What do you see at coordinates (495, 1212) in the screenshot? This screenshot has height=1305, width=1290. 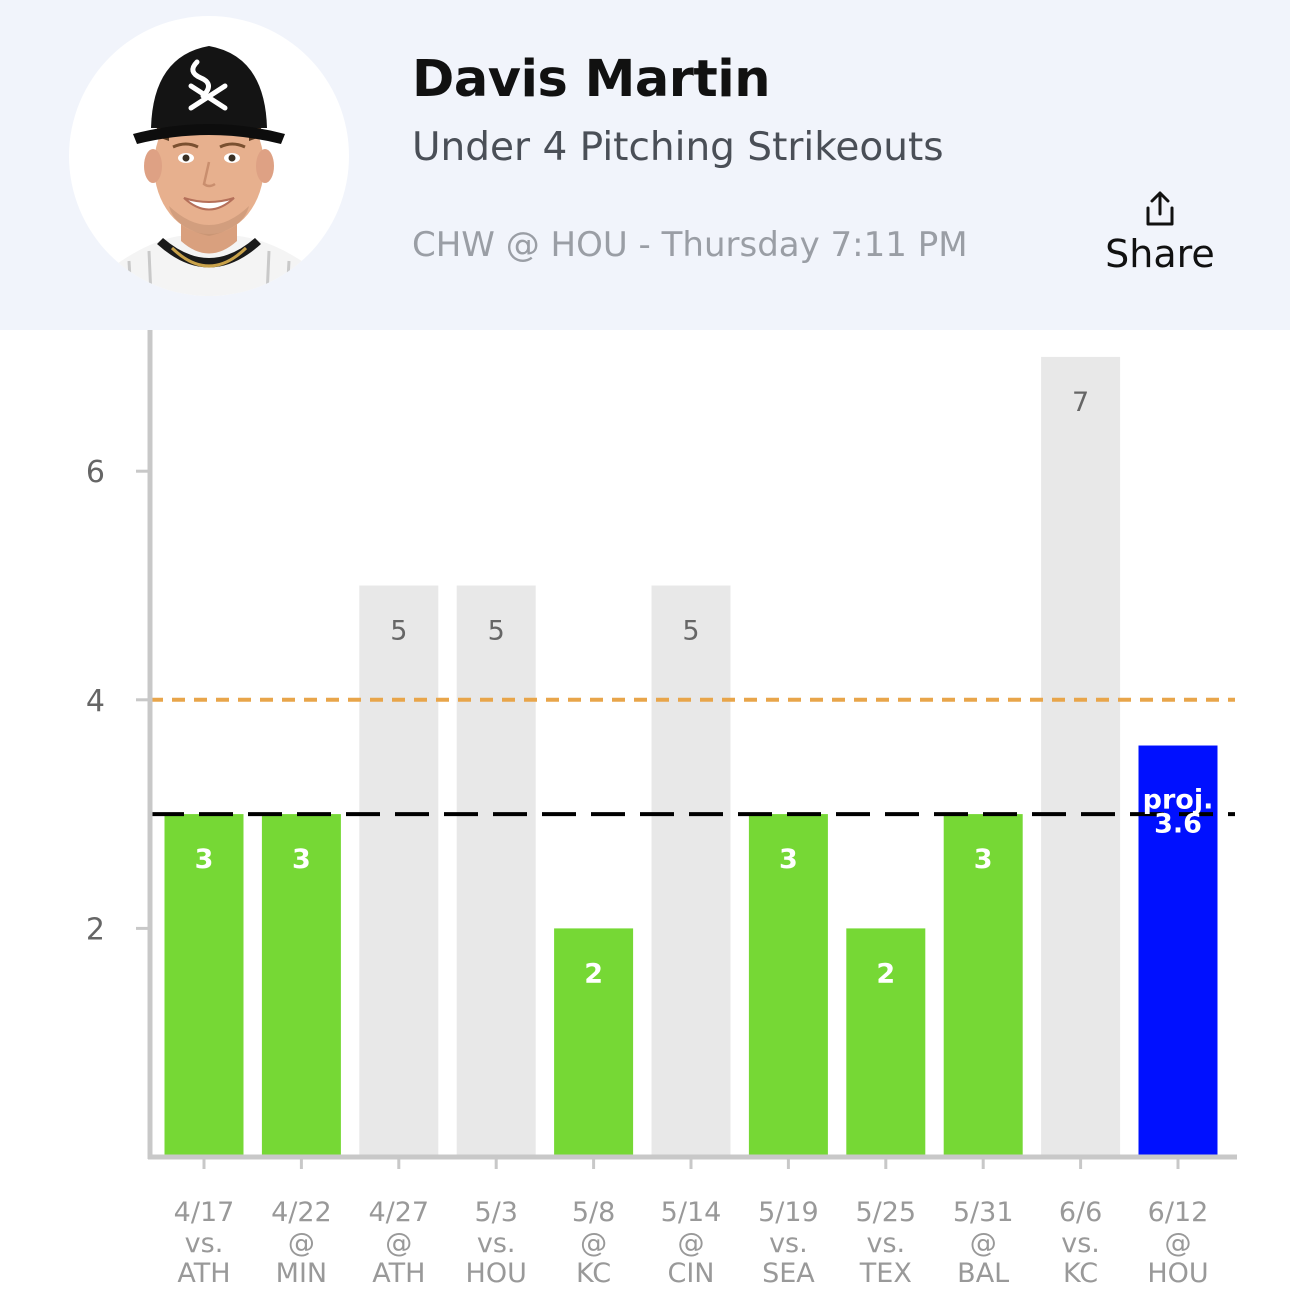 I see `x-label-date: 5/3` at bounding box center [495, 1212].